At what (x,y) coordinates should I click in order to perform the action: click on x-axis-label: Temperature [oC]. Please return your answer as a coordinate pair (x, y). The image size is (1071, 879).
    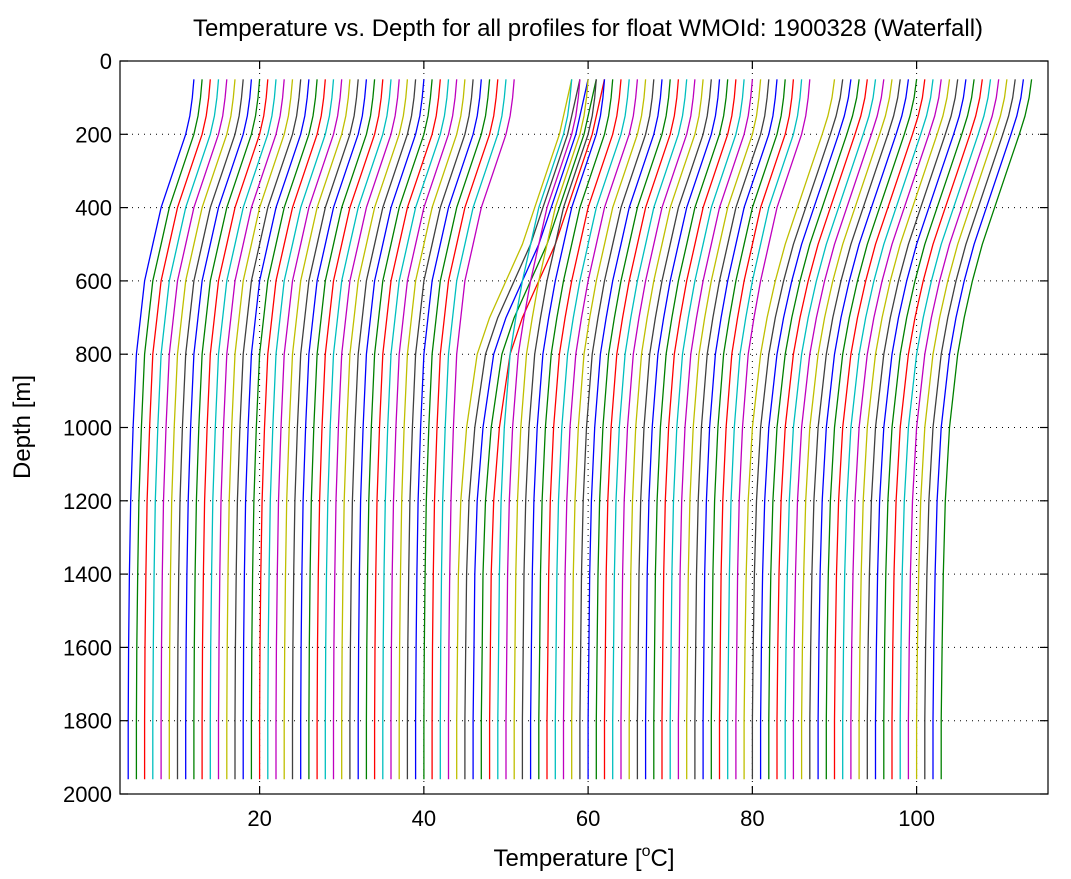
    Looking at the image, I should click on (584, 857).